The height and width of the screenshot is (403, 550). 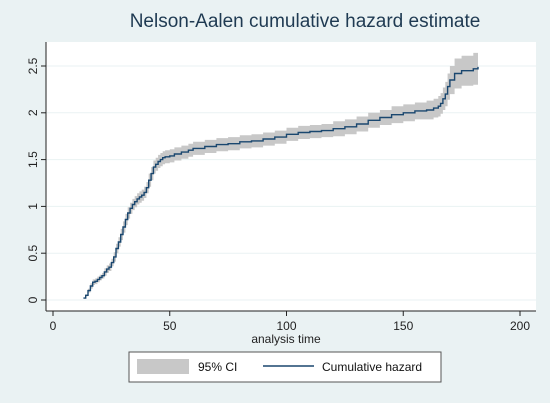 What do you see at coordinates (285, 367) in the screenshot?
I see `legend: 95% CI Cumulative hazard` at bounding box center [285, 367].